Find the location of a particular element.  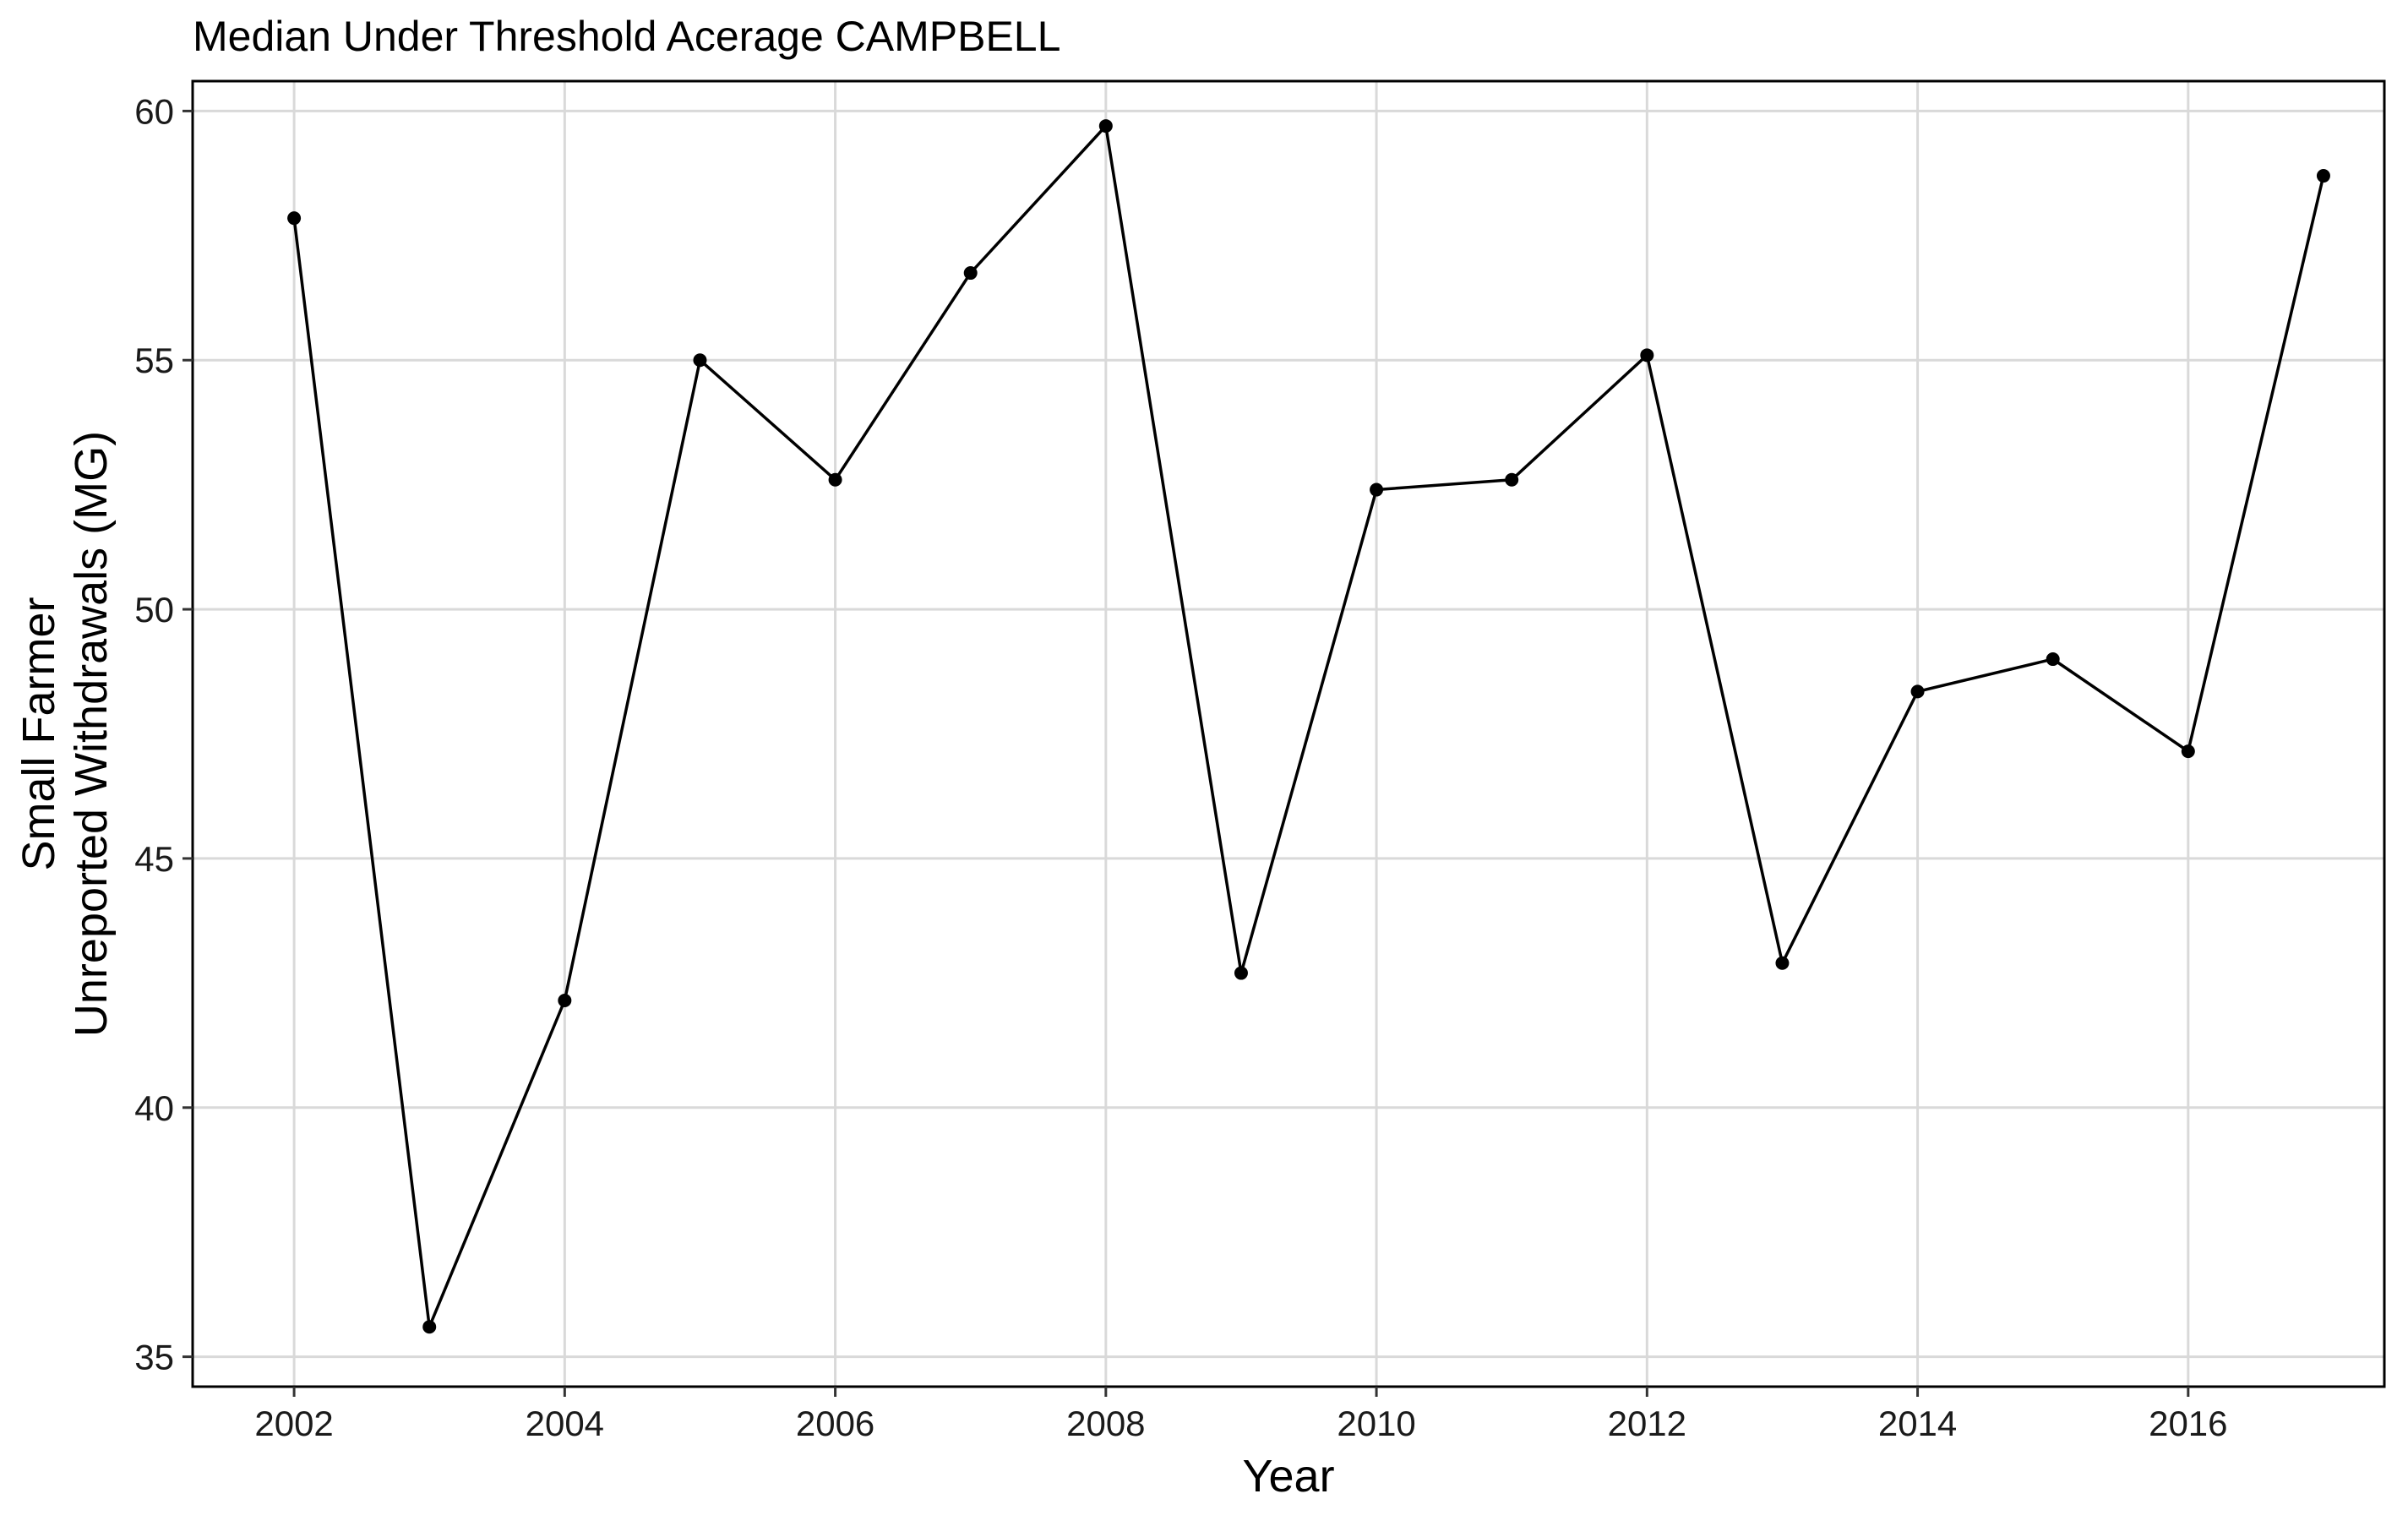

x-axis-title: Year is located at coordinates (1288, 1476).